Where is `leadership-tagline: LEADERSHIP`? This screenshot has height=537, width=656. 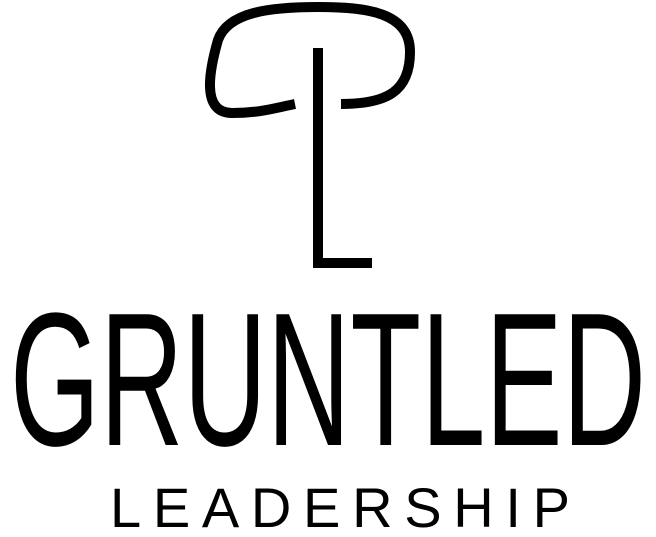 leadership-tagline: LEADERSHIP is located at coordinates (340, 506).